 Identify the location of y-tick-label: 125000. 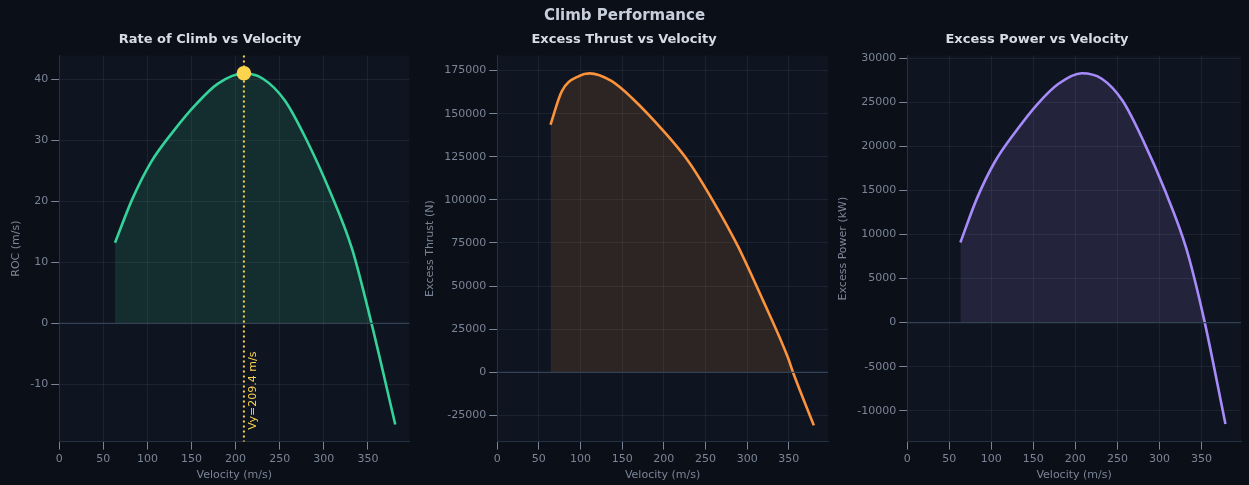
(464, 156).